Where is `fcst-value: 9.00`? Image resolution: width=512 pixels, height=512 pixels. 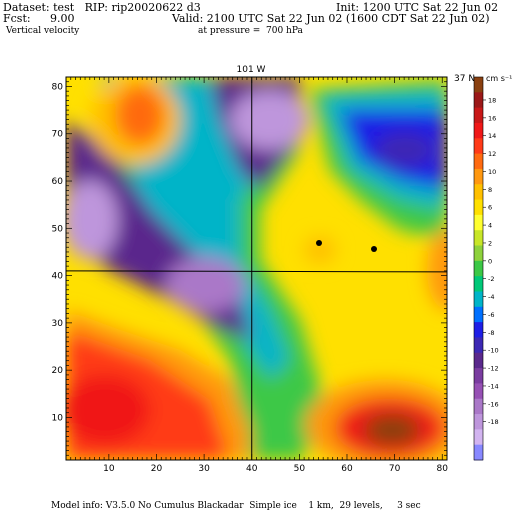 fcst-value: 9.00 is located at coordinates (62, 18).